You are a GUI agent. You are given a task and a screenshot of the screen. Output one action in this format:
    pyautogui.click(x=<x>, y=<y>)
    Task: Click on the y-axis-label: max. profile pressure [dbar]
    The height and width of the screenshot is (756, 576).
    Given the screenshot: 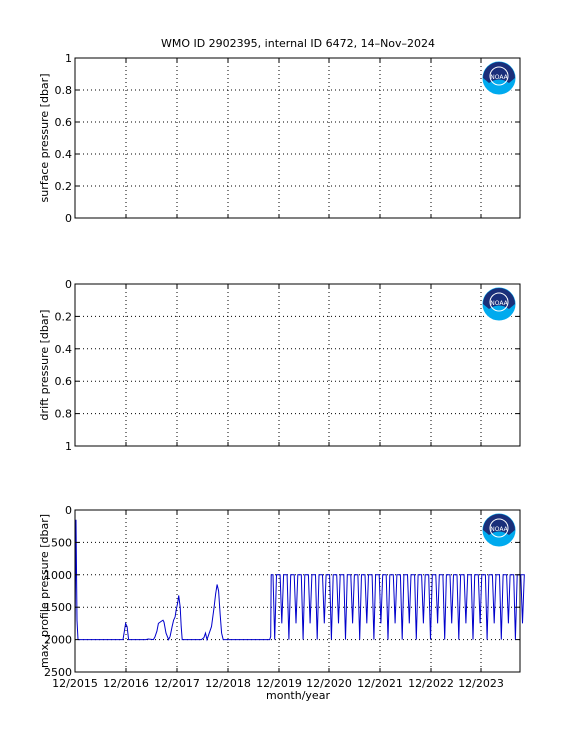 What is the action you would take?
    pyautogui.click(x=44, y=591)
    